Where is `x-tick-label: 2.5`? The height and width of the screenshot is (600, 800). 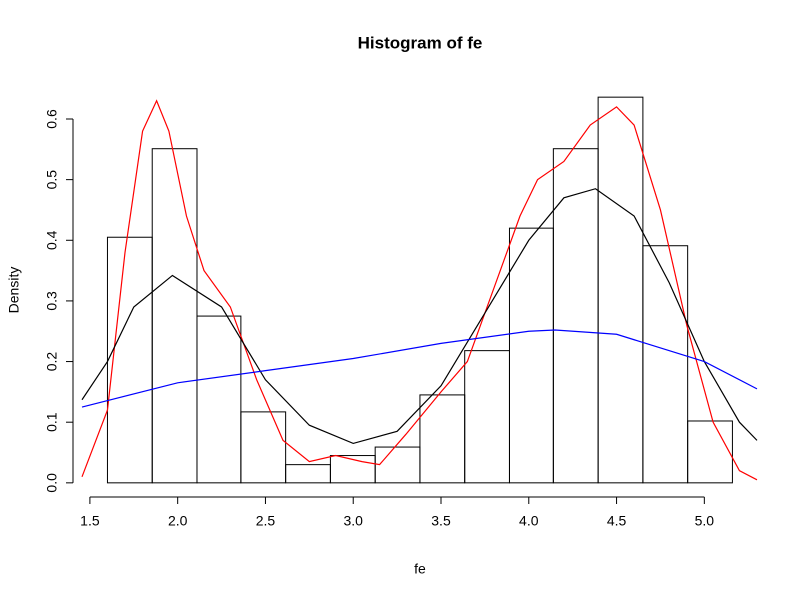
x-tick-label: 2.5 is located at coordinates (266, 521).